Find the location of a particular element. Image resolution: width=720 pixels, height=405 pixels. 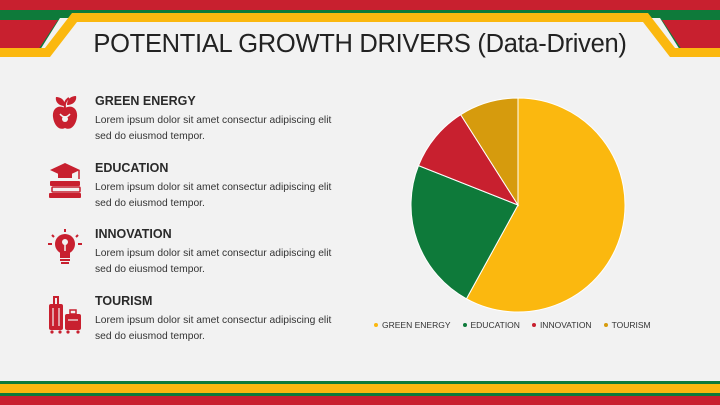

top-left-corner-red is located at coordinates (29, 35).